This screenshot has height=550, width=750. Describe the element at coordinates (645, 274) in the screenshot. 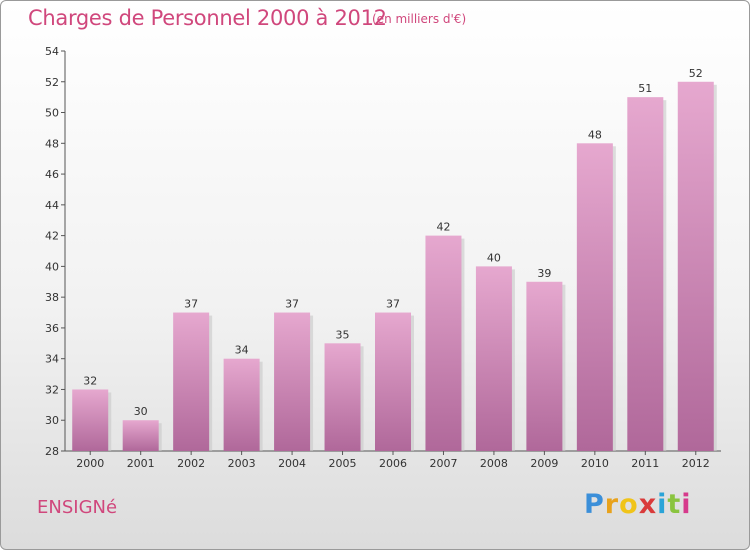

I see `bar-2011` at that location.